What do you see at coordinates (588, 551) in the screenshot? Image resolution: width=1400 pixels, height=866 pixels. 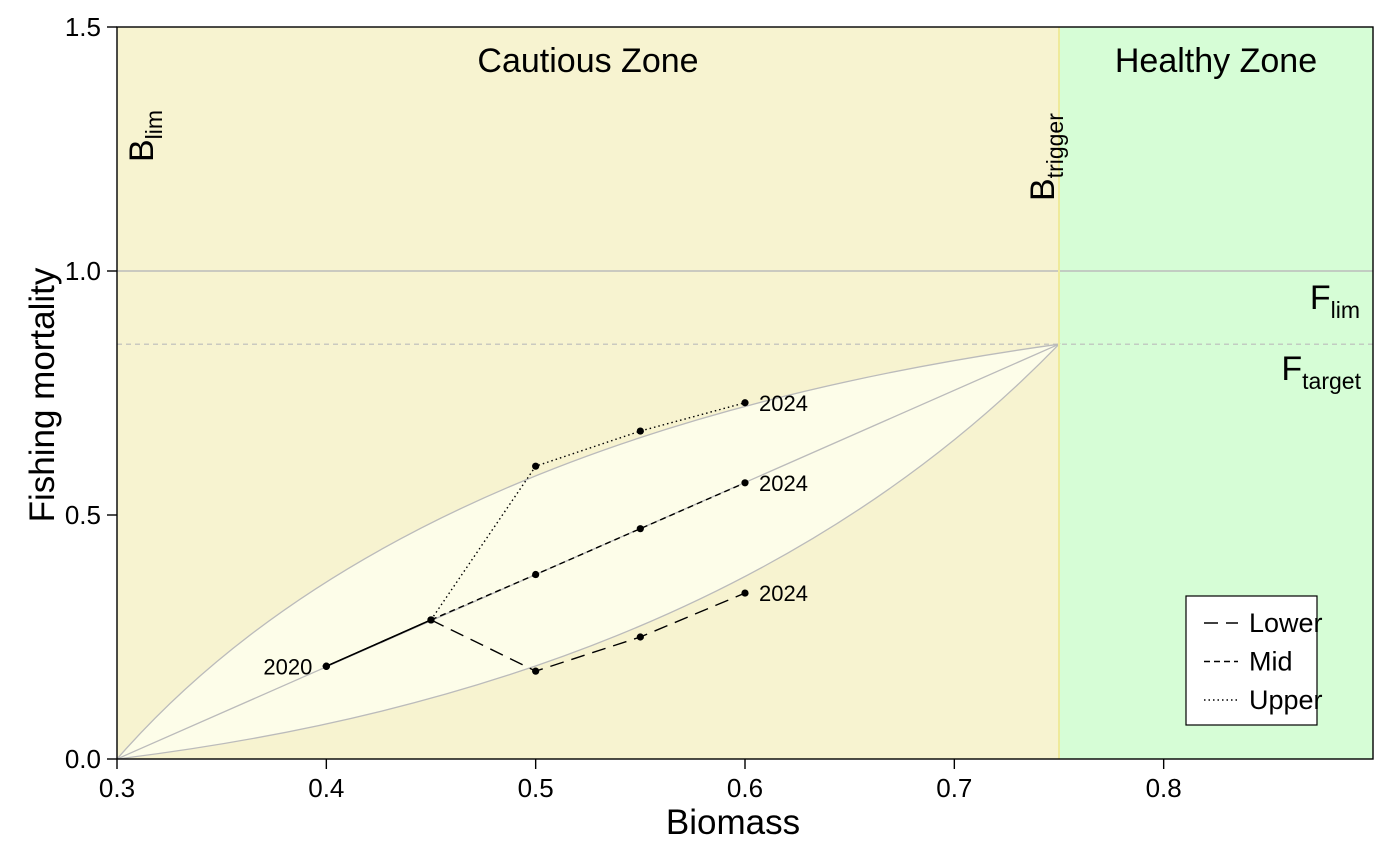 I see `series-line-mid` at bounding box center [588, 551].